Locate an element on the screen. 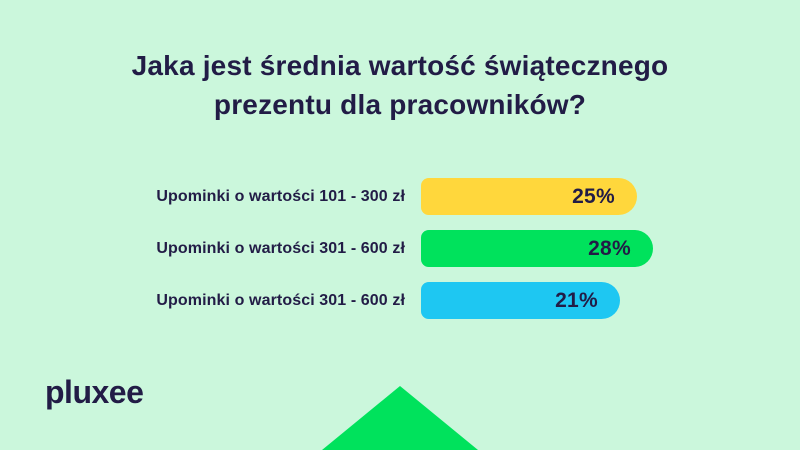 Image resolution: width=800 pixels, height=450 pixels. chart-row-1: Upominki o wartości 101 - 300 zł 25% is located at coordinates (384, 196).